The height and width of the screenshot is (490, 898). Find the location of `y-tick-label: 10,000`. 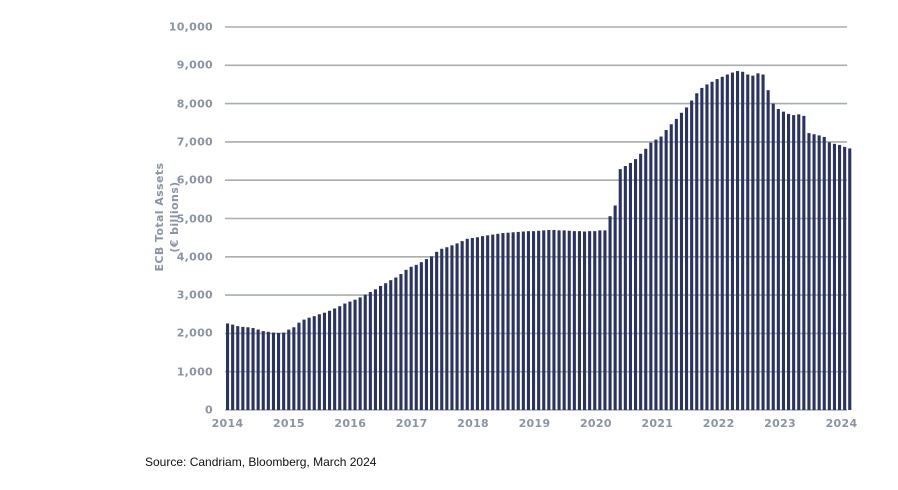

y-tick-label: 10,000 is located at coordinates (190, 27).